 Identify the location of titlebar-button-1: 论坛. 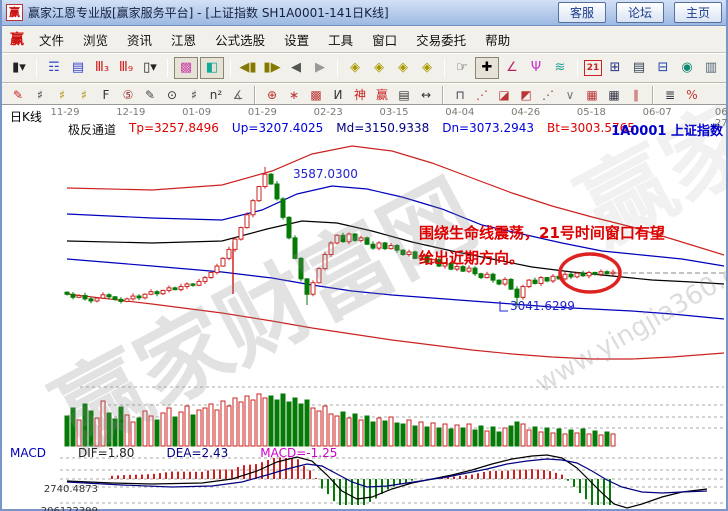
(639, 12).